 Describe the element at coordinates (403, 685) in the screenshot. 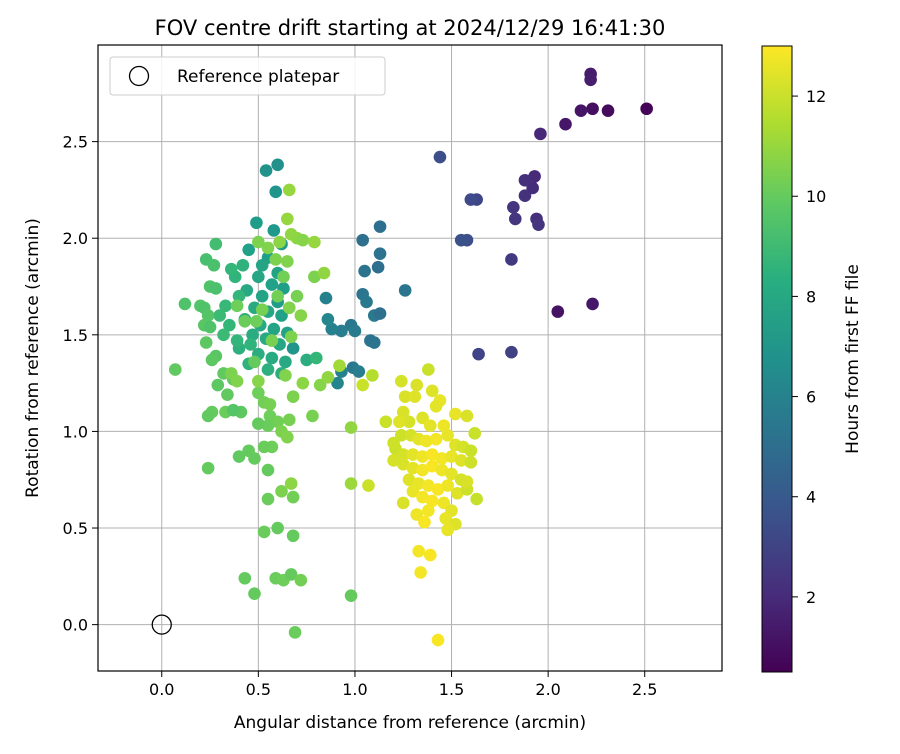

I see `x-axis-ticks: 0.0 0.5 1.0 1.5 2.0 2.5` at that location.